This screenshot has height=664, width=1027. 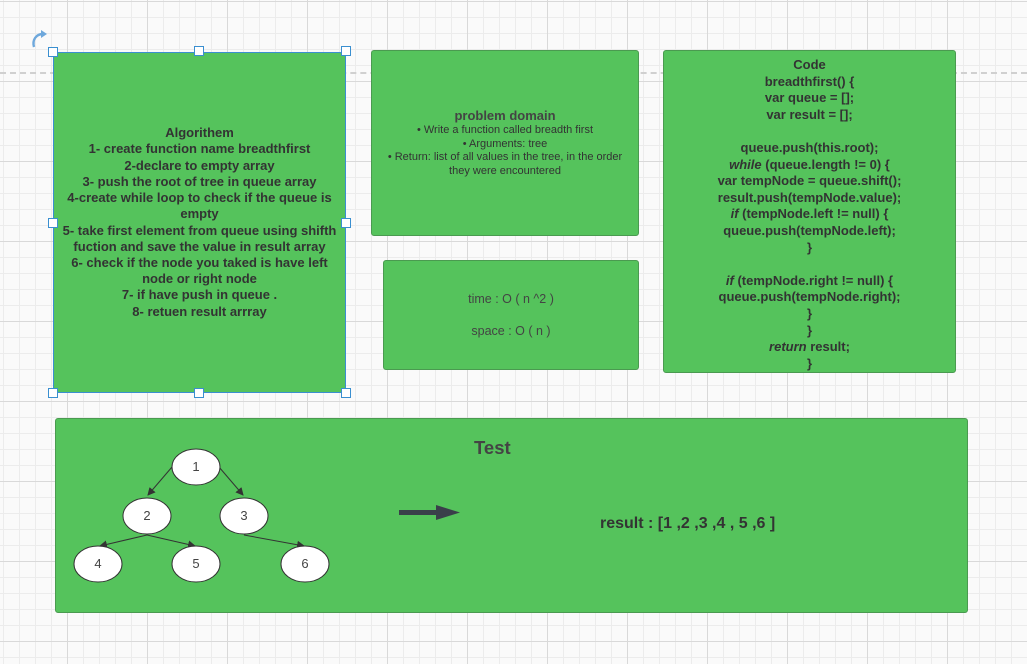 What do you see at coordinates (688, 523) in the screenshot?
I see `test-result: result : [1 ,2 ,3 ,4 , 5 ,6 ]` at bounding box center [688, 523].